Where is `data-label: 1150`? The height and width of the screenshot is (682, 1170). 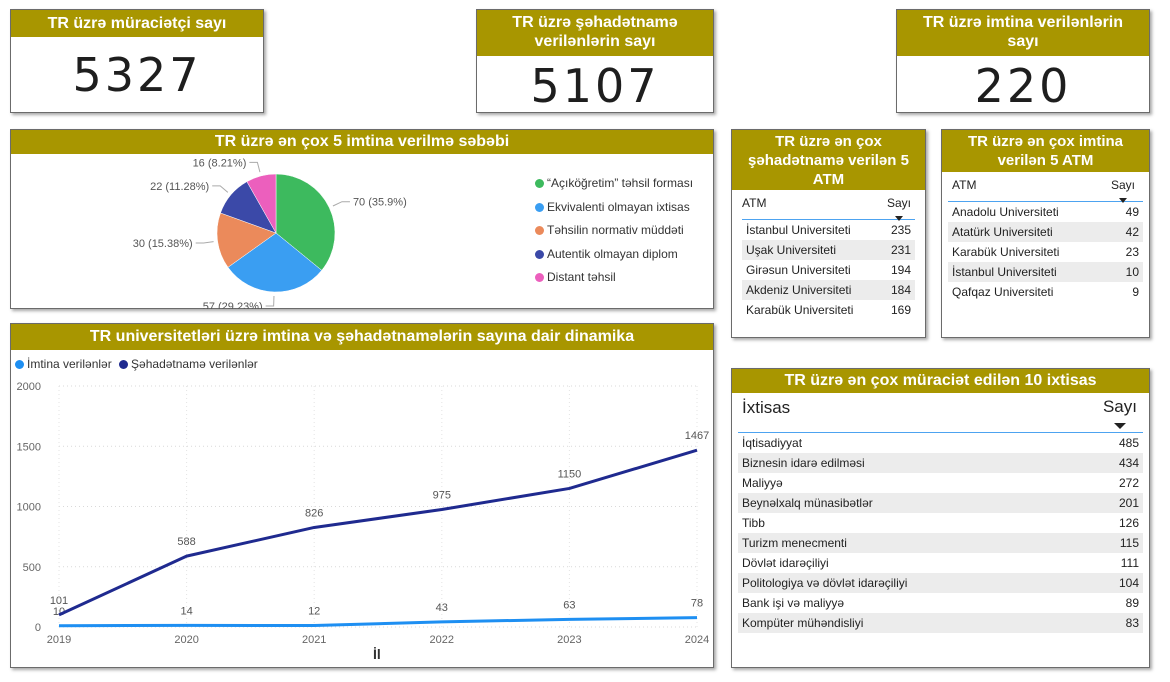
data-label: 1150 is located at coordinates (570, 474).